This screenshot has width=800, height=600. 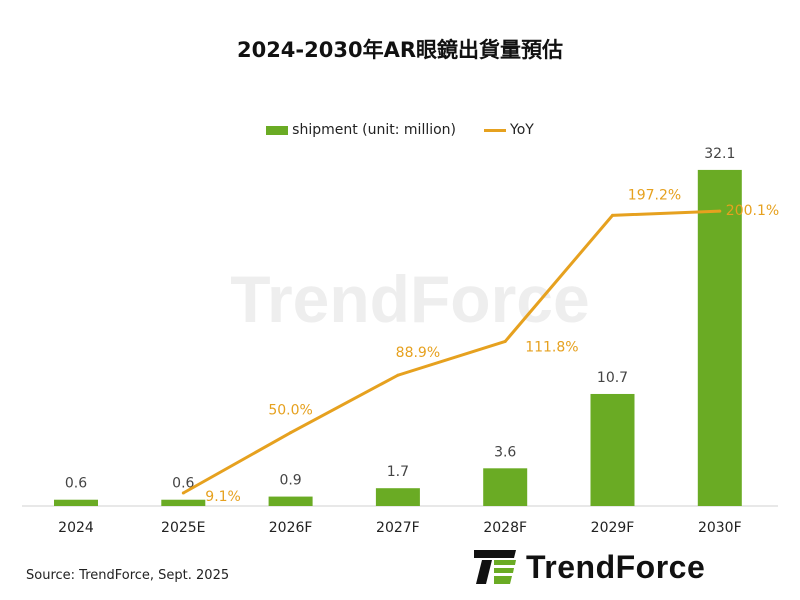 What do you see at coordinates (128, 575) in the screenshot?
I see `source-note: Source: TrendForce, Sept. 2025` at bounding box center [128, 575].